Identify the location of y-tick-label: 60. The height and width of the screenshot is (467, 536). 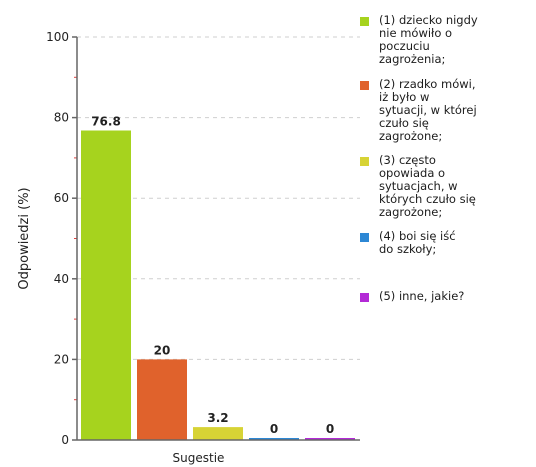
(61, 198).